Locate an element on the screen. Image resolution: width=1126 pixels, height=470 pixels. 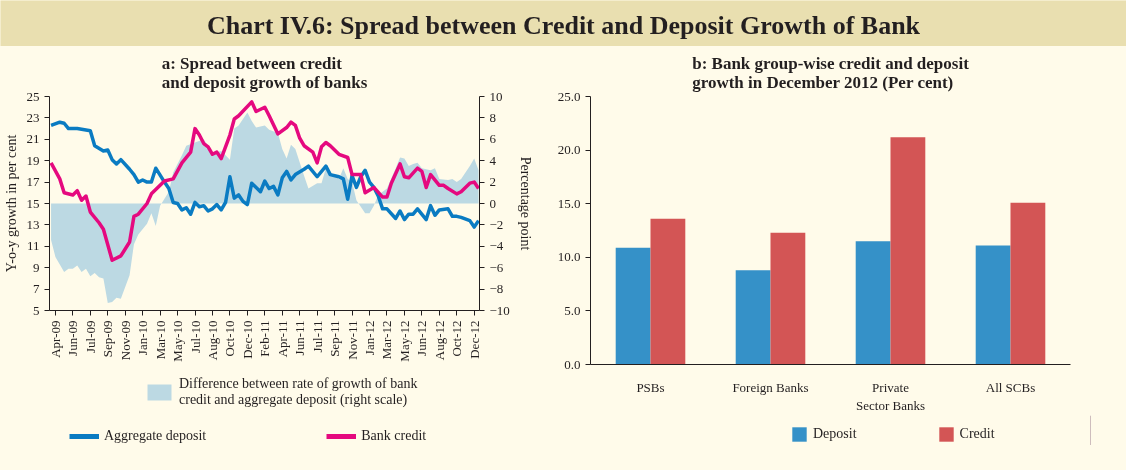
x-tick-label: Aug-10 is located at coordinates (212, 340).